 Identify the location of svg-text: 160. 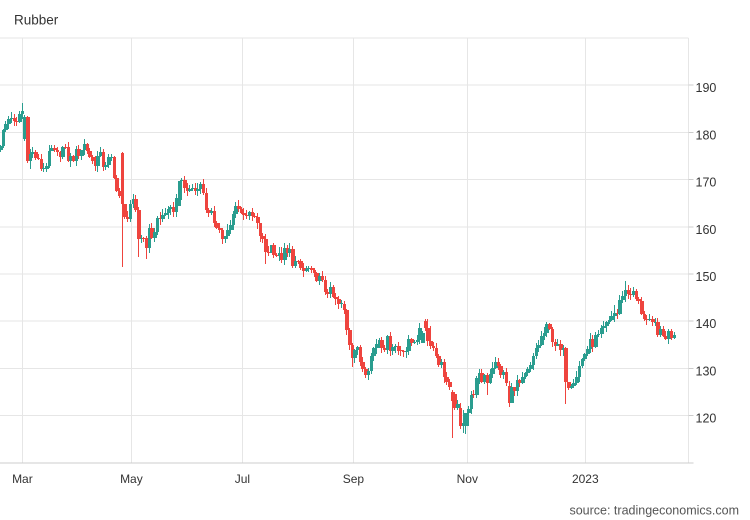
(706, 230).